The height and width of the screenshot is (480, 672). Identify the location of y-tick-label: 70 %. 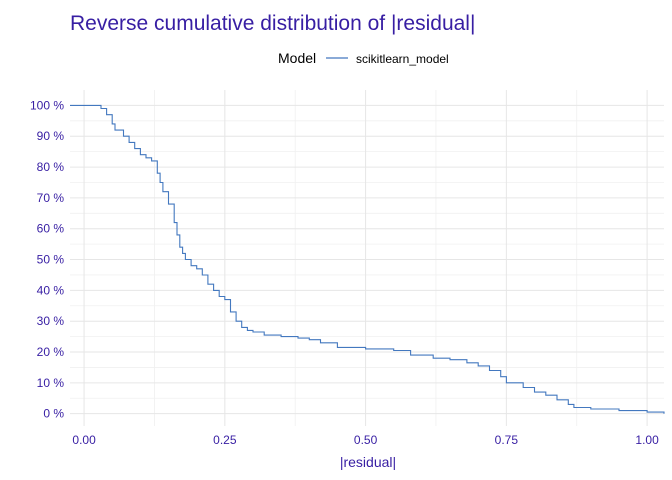
(51, 198).